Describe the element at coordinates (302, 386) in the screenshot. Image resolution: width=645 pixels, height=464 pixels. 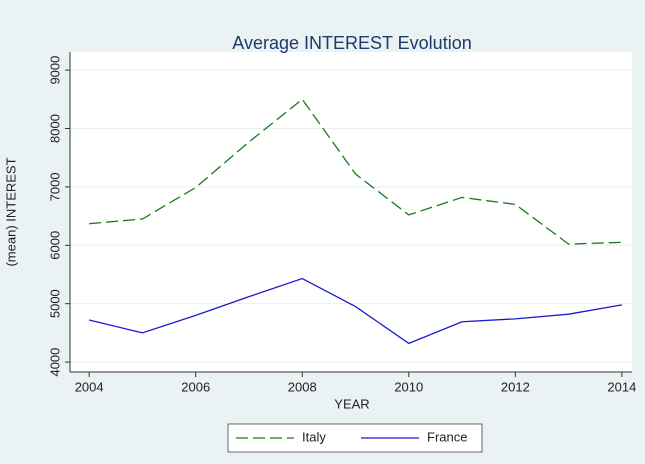
I see `x-tick-label: 2008` at that location.